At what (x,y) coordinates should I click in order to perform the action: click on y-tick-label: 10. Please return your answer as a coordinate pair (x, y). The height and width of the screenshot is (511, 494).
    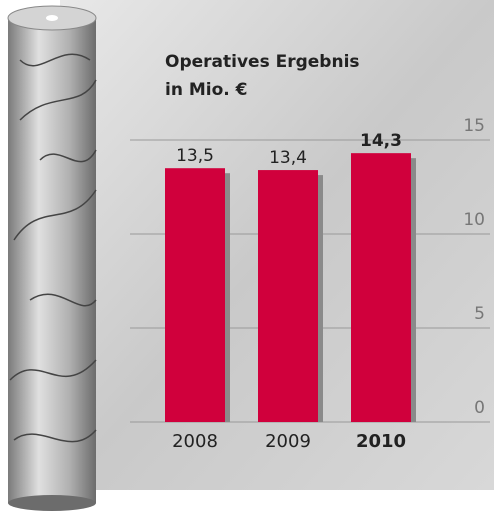
    Looking at the image, I should click on (474, 220).